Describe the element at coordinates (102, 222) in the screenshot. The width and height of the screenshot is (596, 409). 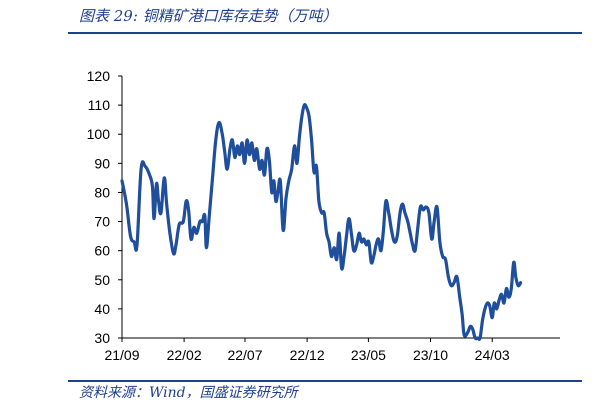
I see `y-tick-label: 70` at that location.